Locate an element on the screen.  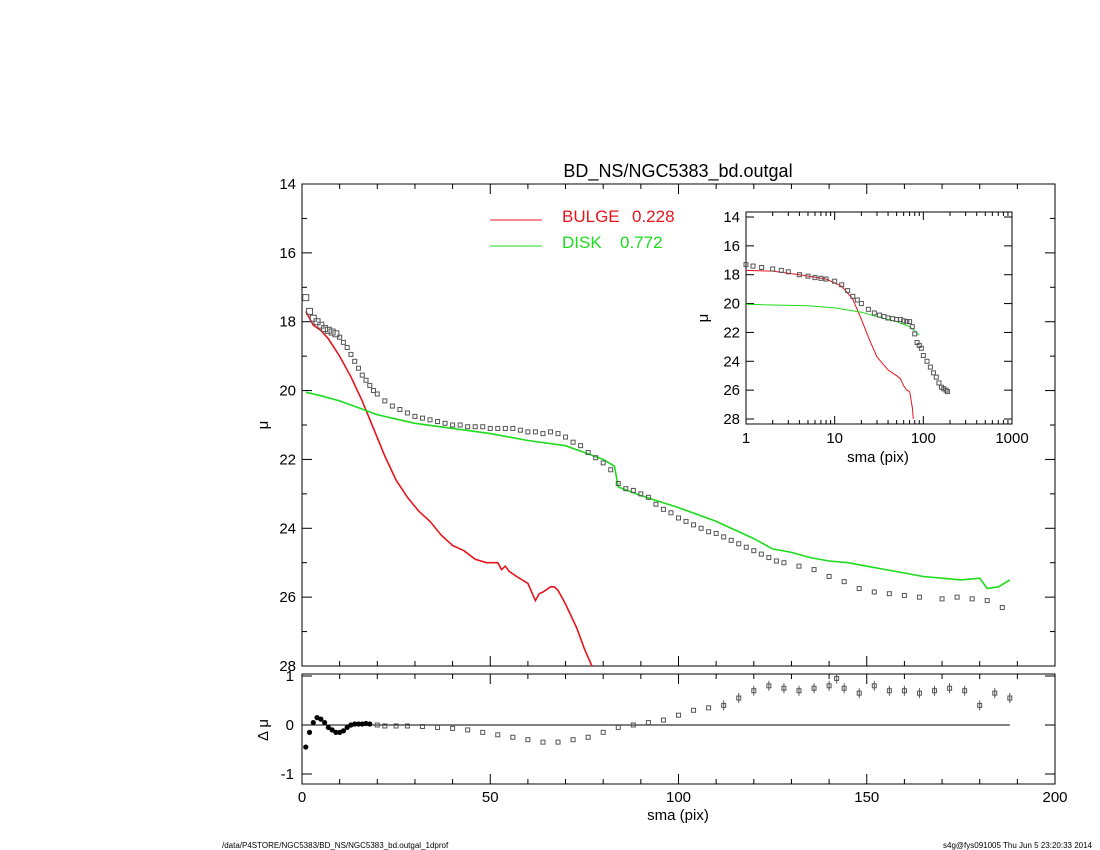
residual-xtick-label: 0 is located at coordinates (302, 797).